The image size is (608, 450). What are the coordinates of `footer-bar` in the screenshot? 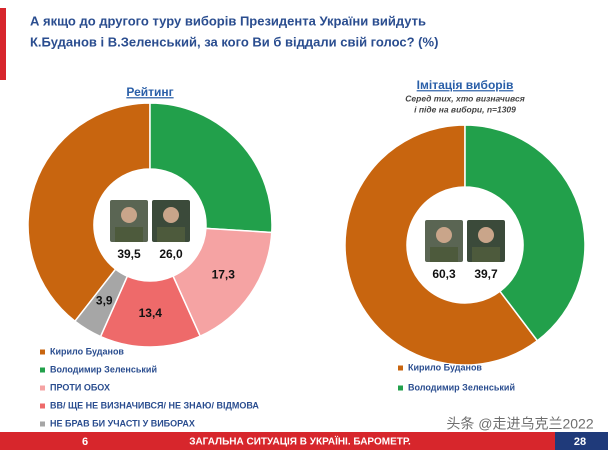 It's located at (304, 441).